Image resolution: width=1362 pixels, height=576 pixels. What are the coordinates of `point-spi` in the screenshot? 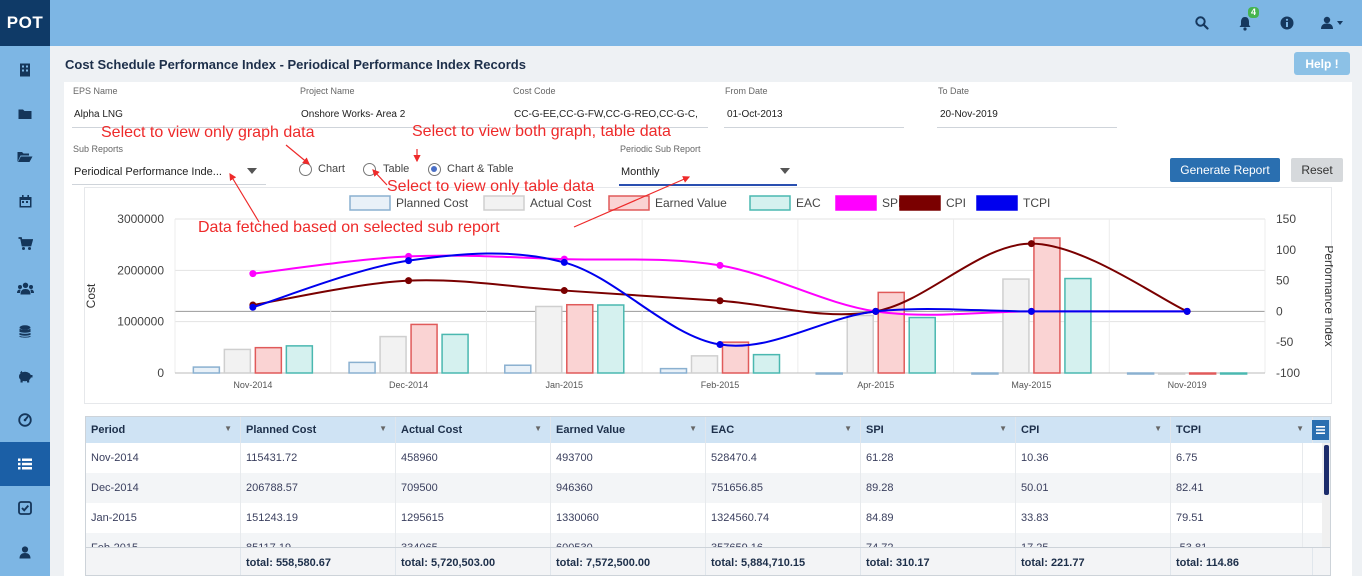 It's located at (253, 274).